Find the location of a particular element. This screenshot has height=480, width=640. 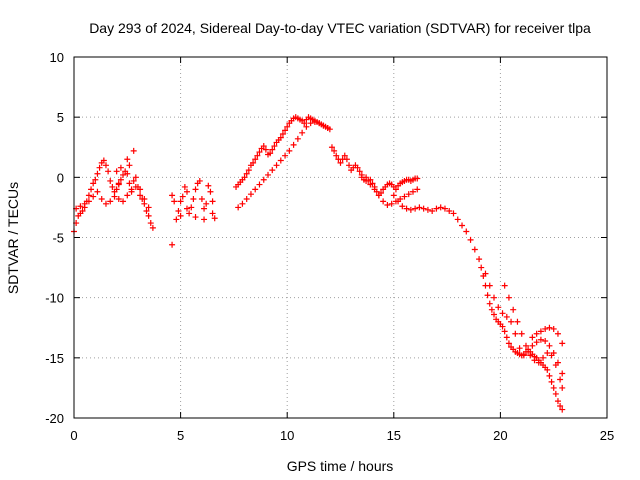

x-tick-label: 20 is located at coordinates (500, 435).